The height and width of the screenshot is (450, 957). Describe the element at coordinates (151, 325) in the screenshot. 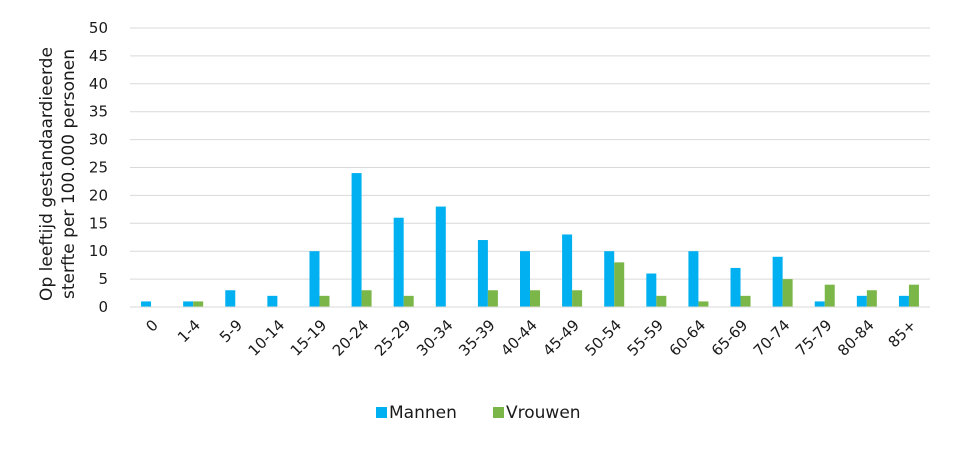

I see `x-tick-label: 0` at that location.